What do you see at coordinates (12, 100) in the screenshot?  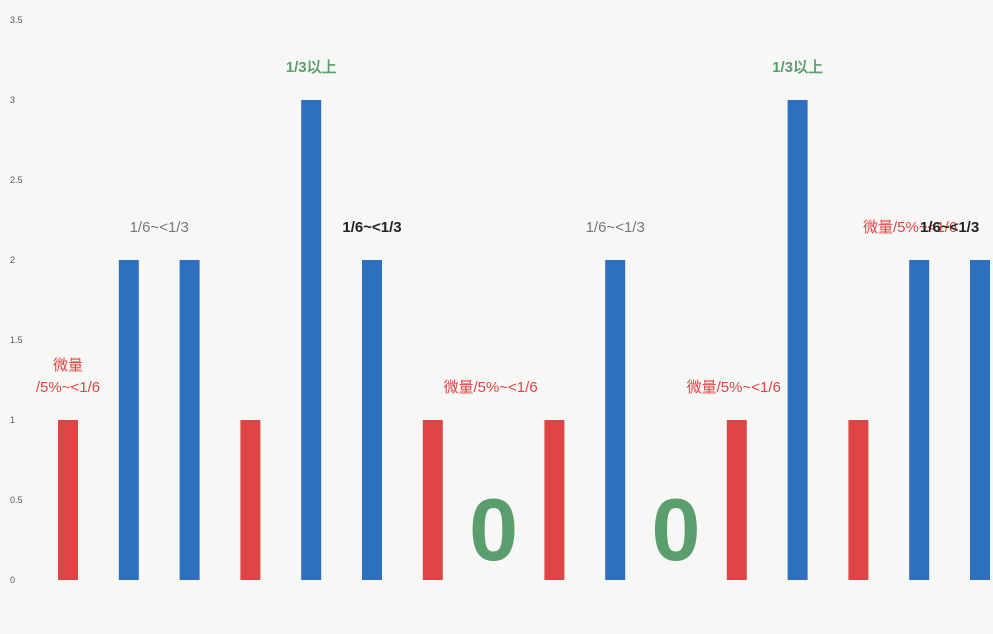 I see `y-tick-label: 3` at bounding box center [12, 100].